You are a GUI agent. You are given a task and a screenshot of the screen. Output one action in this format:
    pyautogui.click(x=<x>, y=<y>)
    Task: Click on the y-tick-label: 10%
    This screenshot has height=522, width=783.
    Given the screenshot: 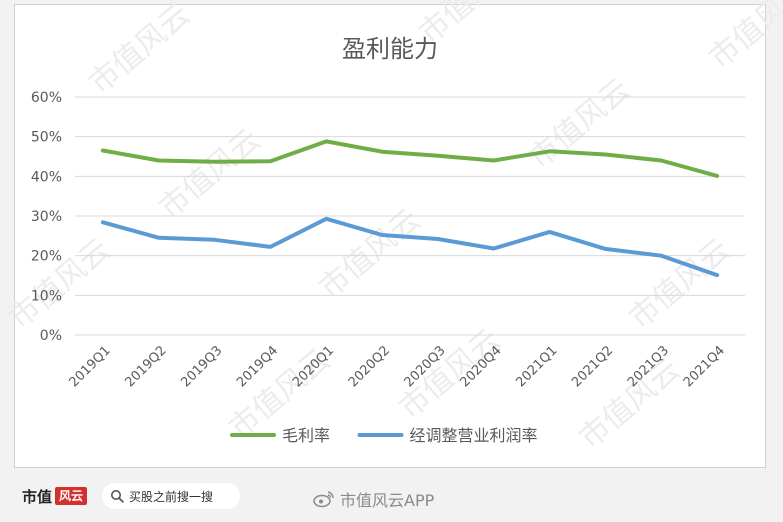 What is the action you would take?
    pyautogui.click(x=46, y=296)
    